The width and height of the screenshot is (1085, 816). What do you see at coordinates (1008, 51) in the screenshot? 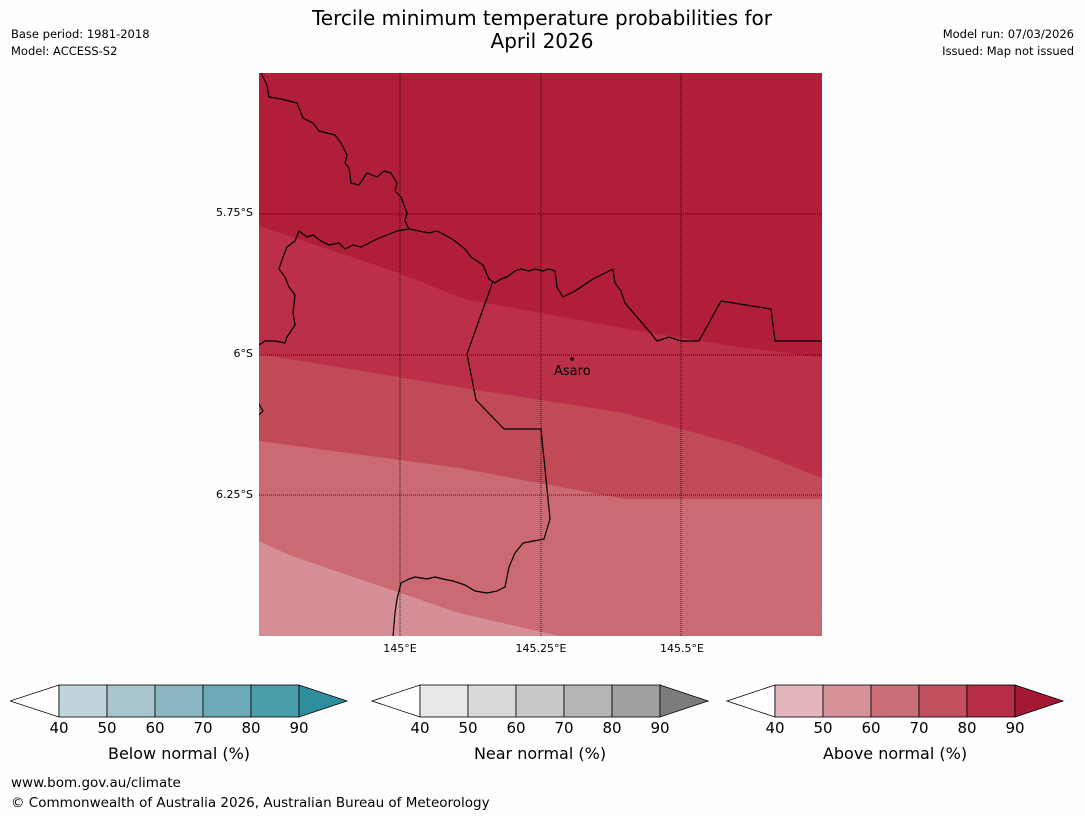
I see `issued-text: Issued: Map not issued` at bounding box center [1008, 51].